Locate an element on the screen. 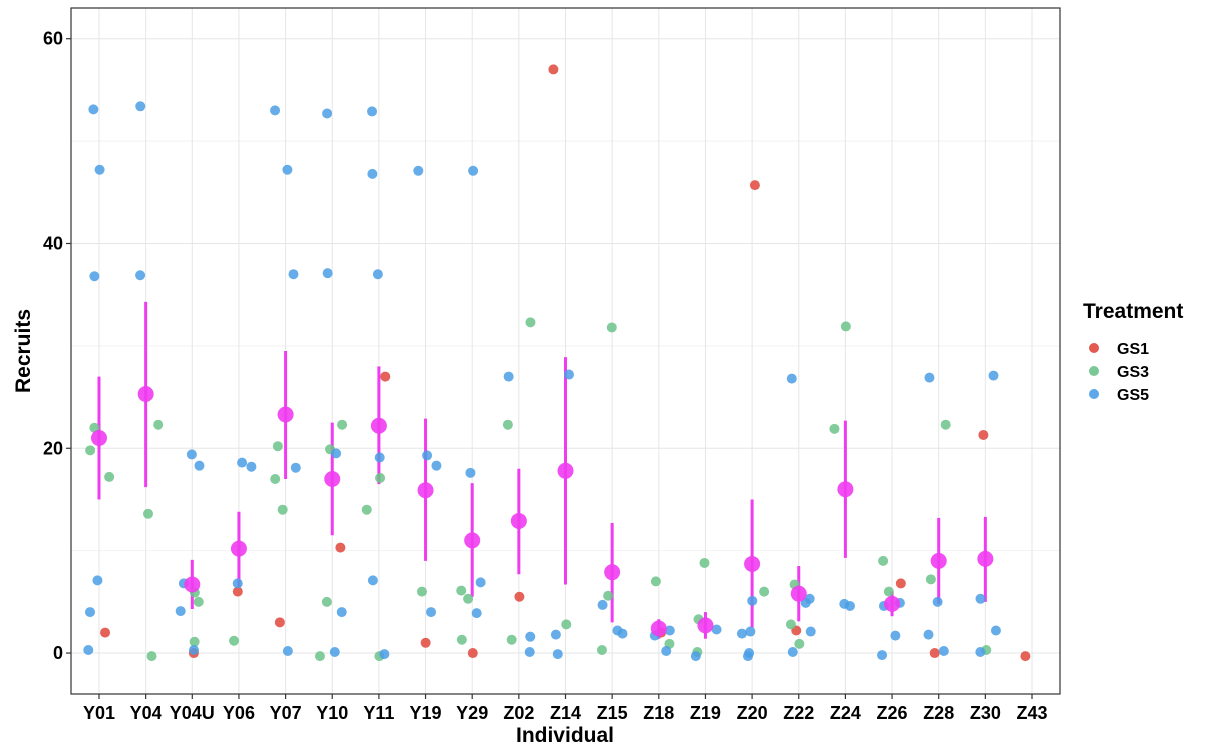 This screenshot has width=1208, height=749. y-tick-label: 40 is located at coordinates (53, 243).